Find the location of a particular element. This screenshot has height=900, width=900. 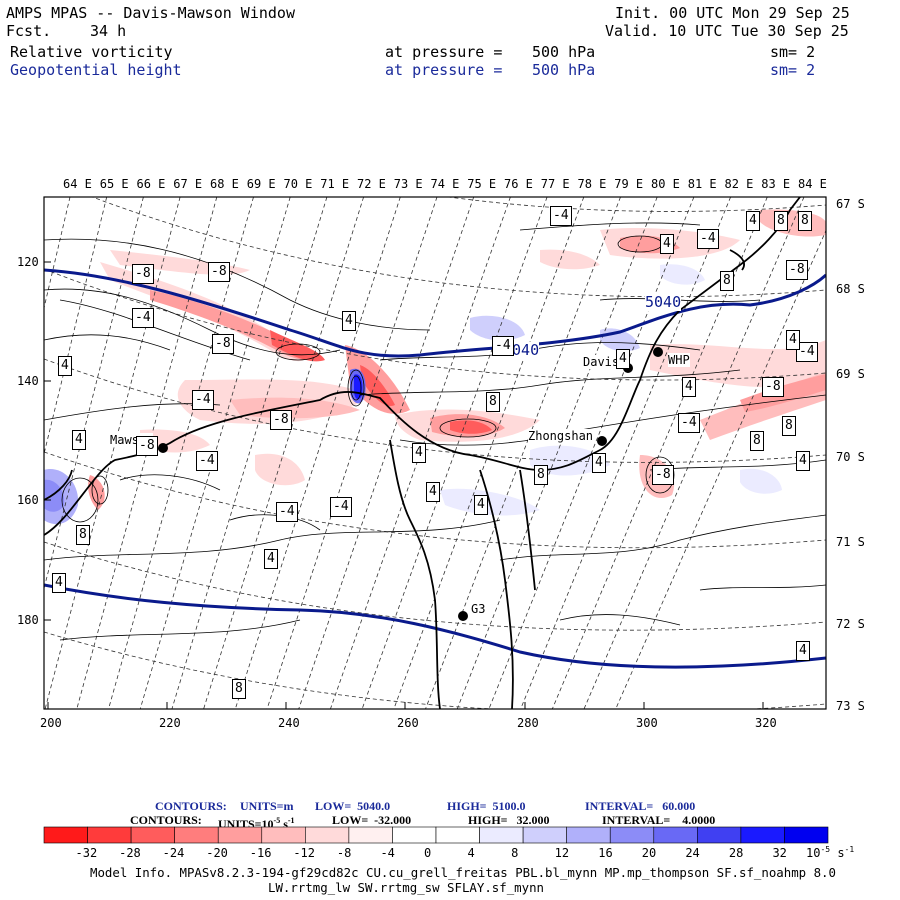

x-axis-tick-label: 260 is located at coordinates (408, 723).